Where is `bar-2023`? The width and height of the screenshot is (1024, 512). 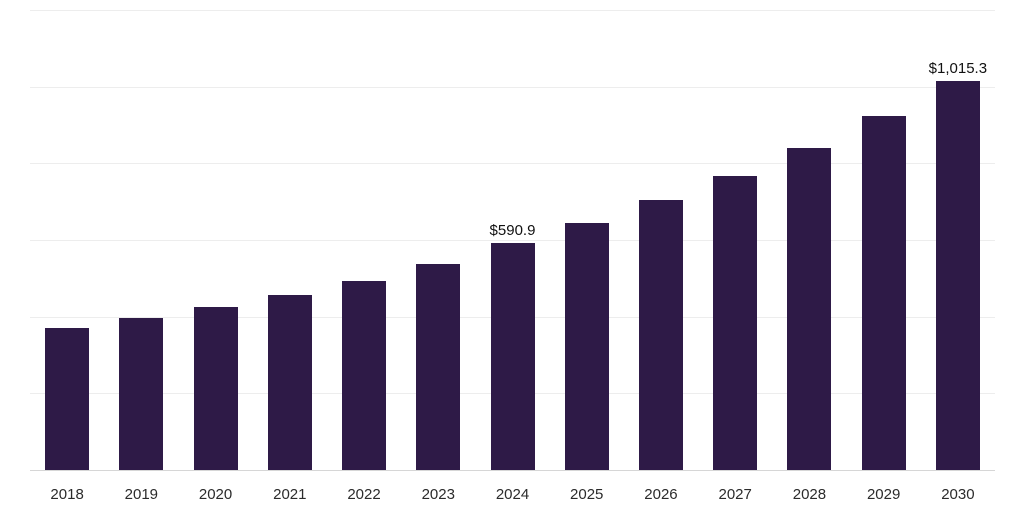
bar-2023 is located at coordinates (438, 366).